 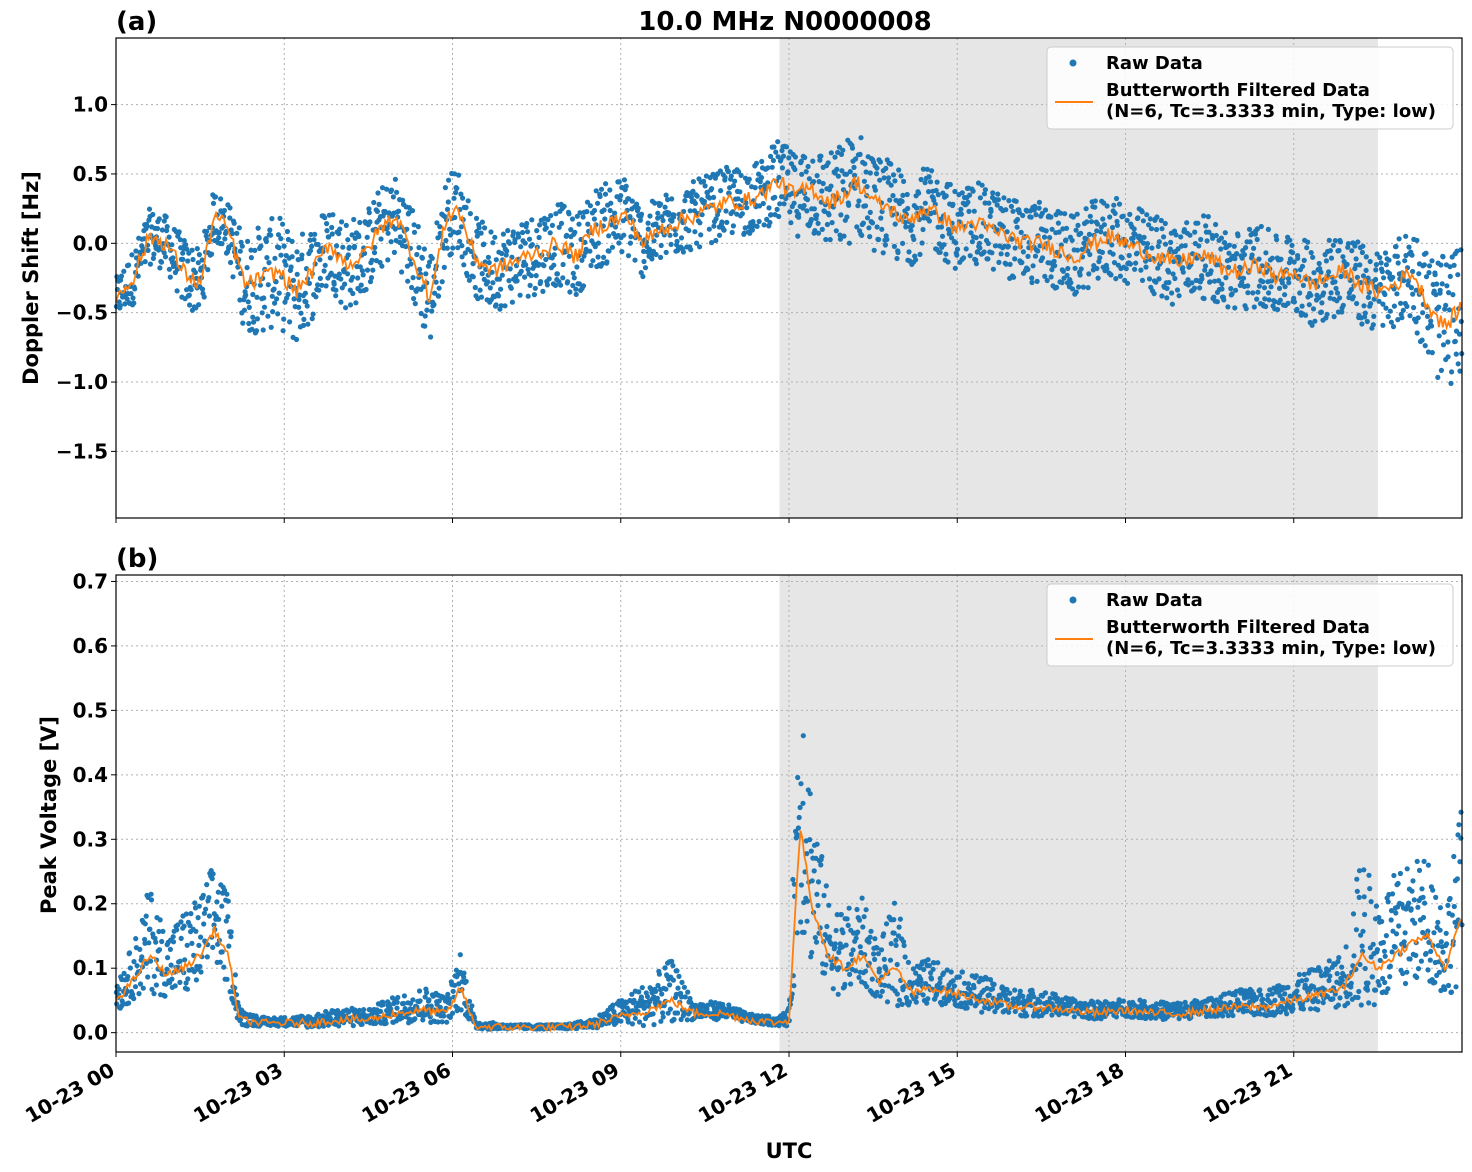 I want to click on panel-a-label: (a), so click(x=136, y=22).